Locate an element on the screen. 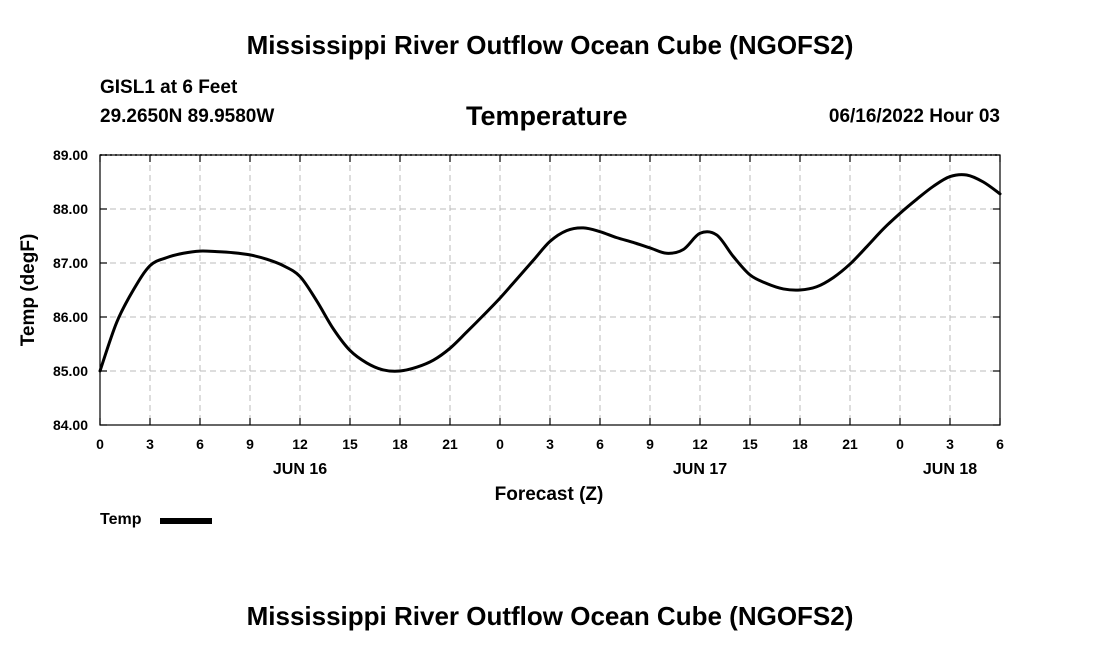  forecast-datetime: 06/16/2022 Hour 03 is located at coordinates (914, 116).